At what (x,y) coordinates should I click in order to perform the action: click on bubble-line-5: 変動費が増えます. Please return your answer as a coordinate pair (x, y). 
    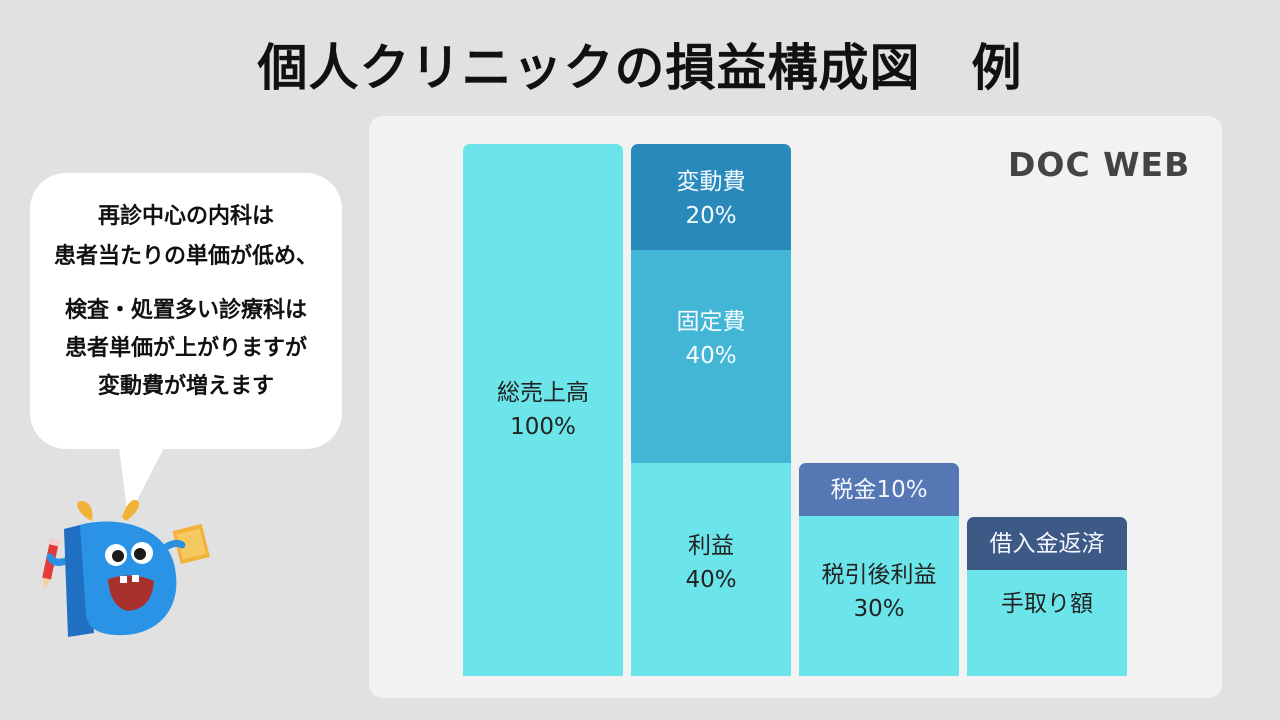
    Looking at the image, I should click on (185, 386).